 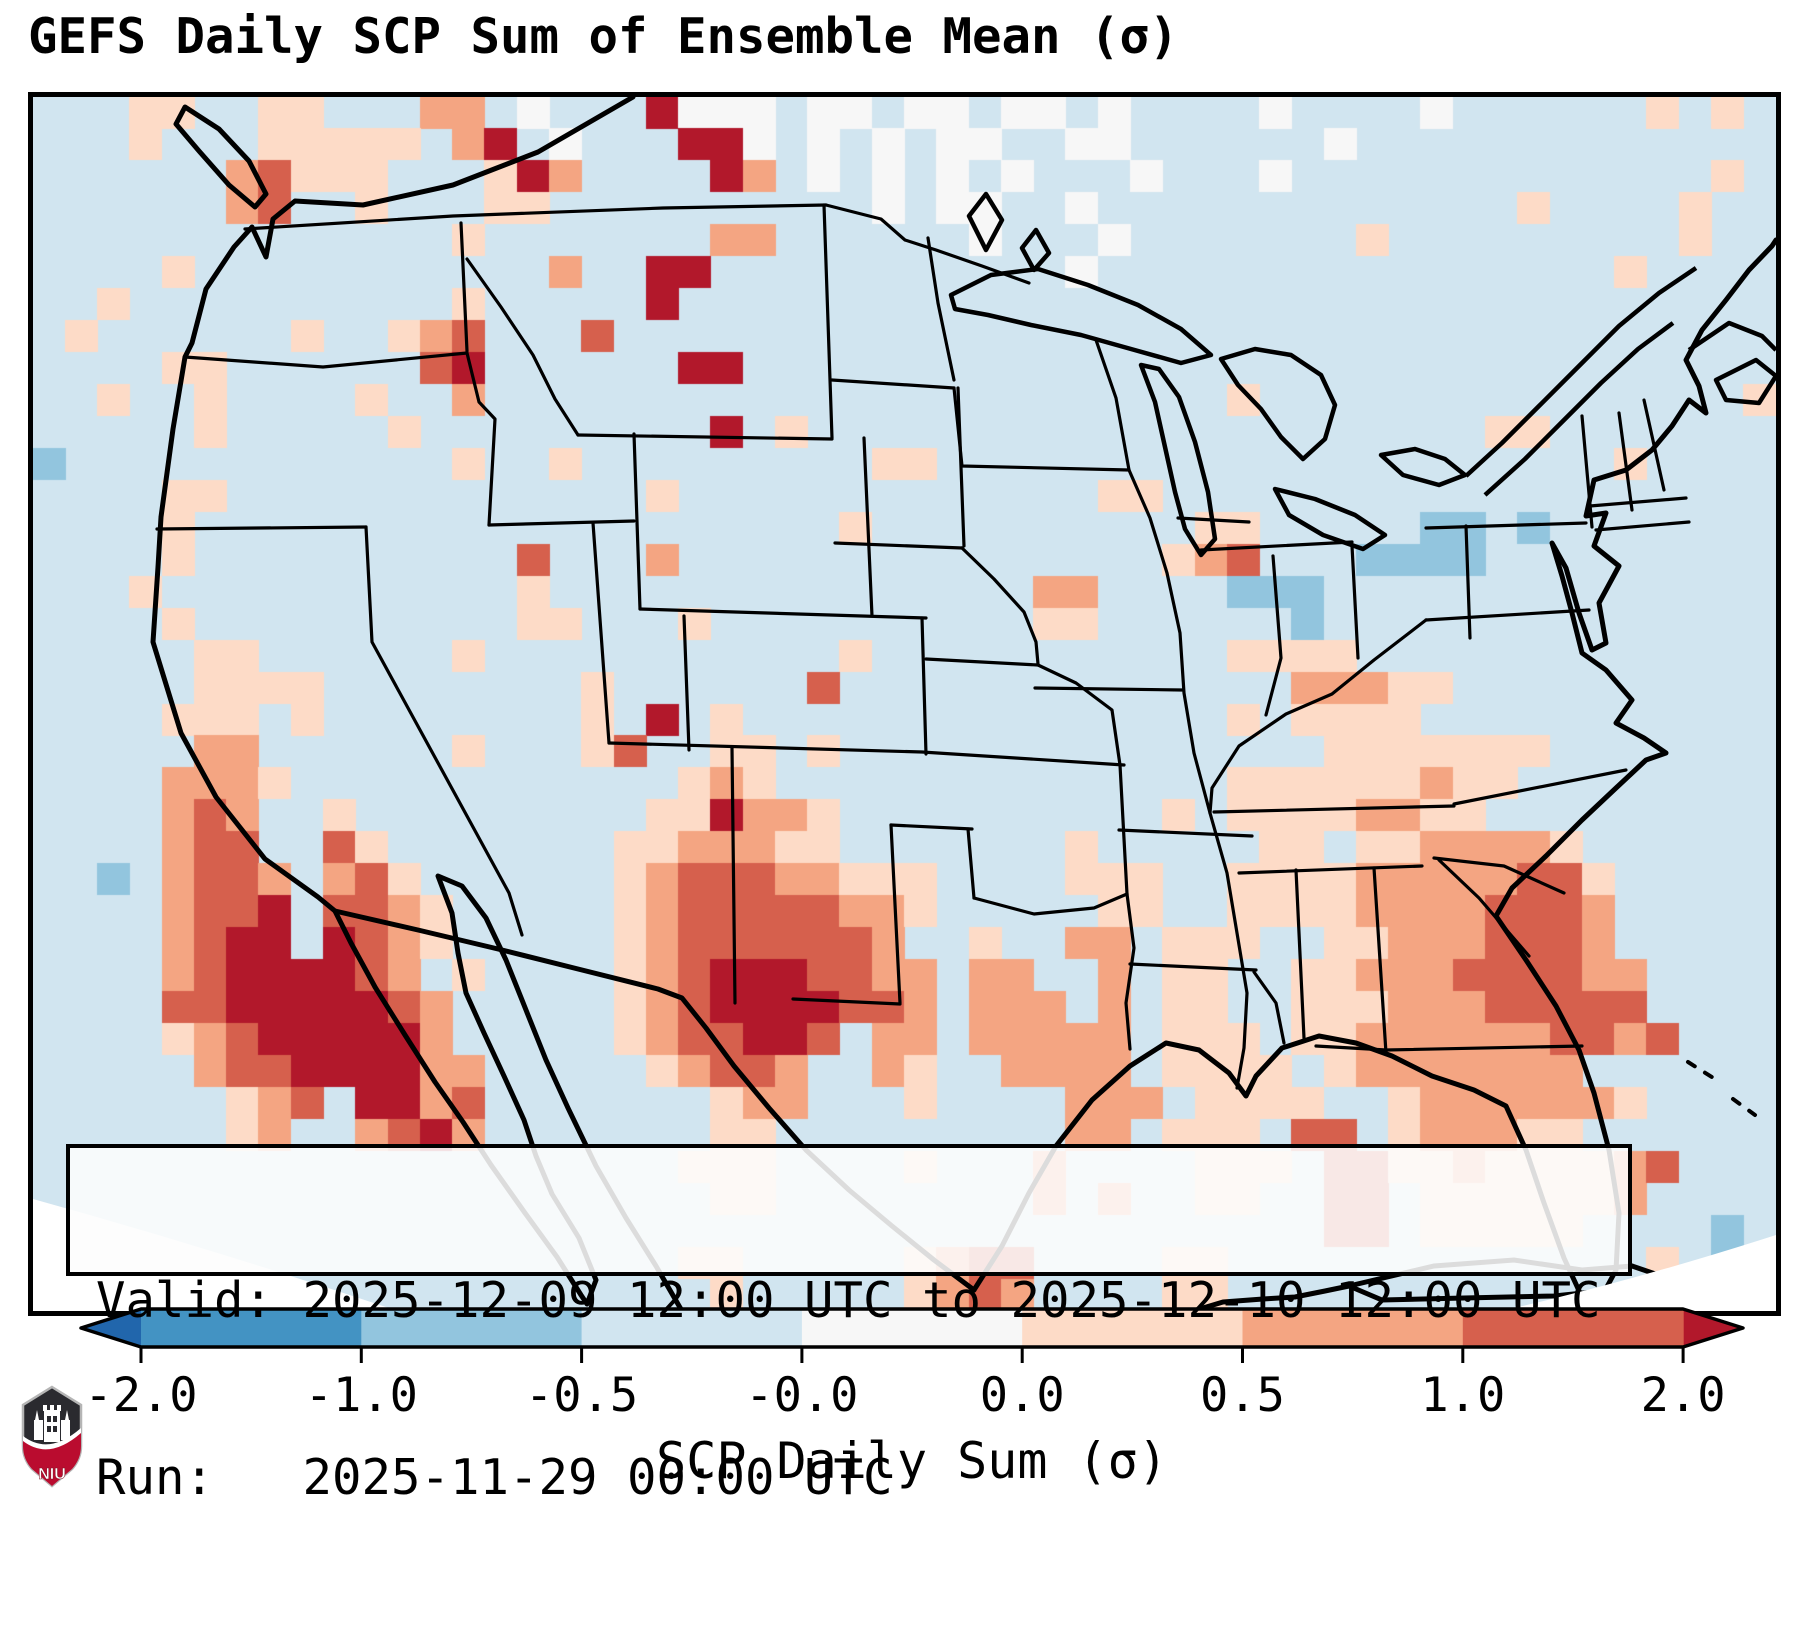 I want to click on colorbar-fills, so click(x=912, y=1328).